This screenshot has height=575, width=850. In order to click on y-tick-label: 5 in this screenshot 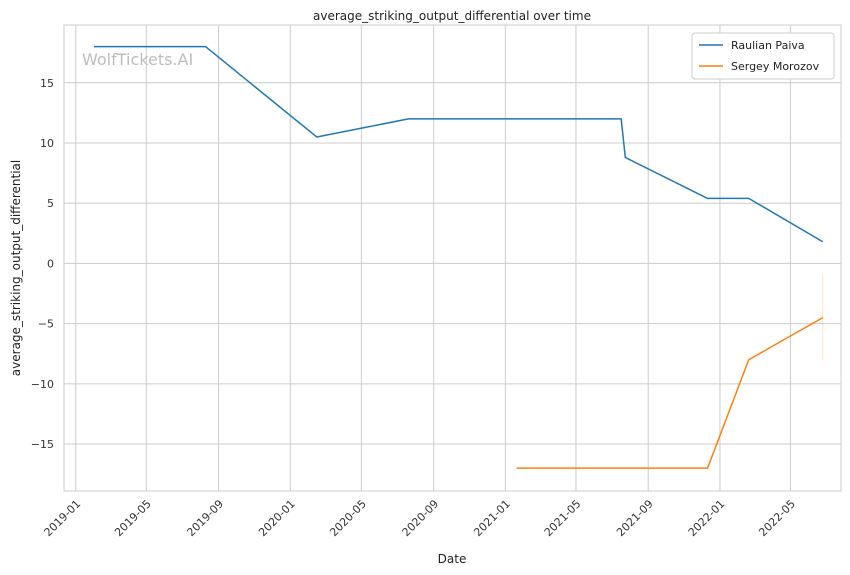, I will do `click(50, 203)`.